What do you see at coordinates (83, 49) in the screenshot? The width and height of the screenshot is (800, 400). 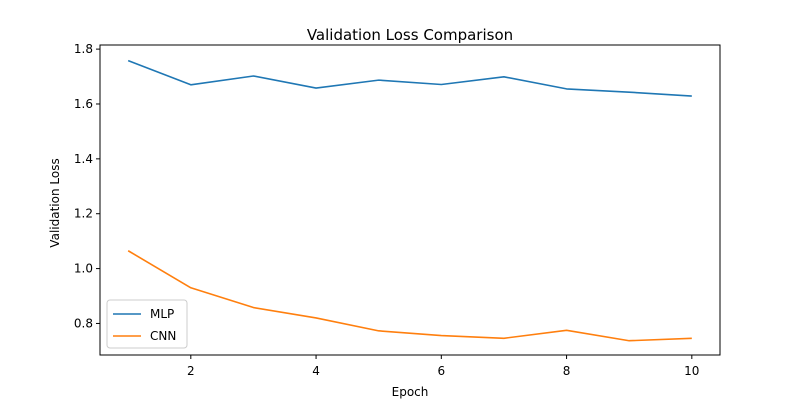 I see `y-tick-label: 1.8` at bounding box center [83, 49].